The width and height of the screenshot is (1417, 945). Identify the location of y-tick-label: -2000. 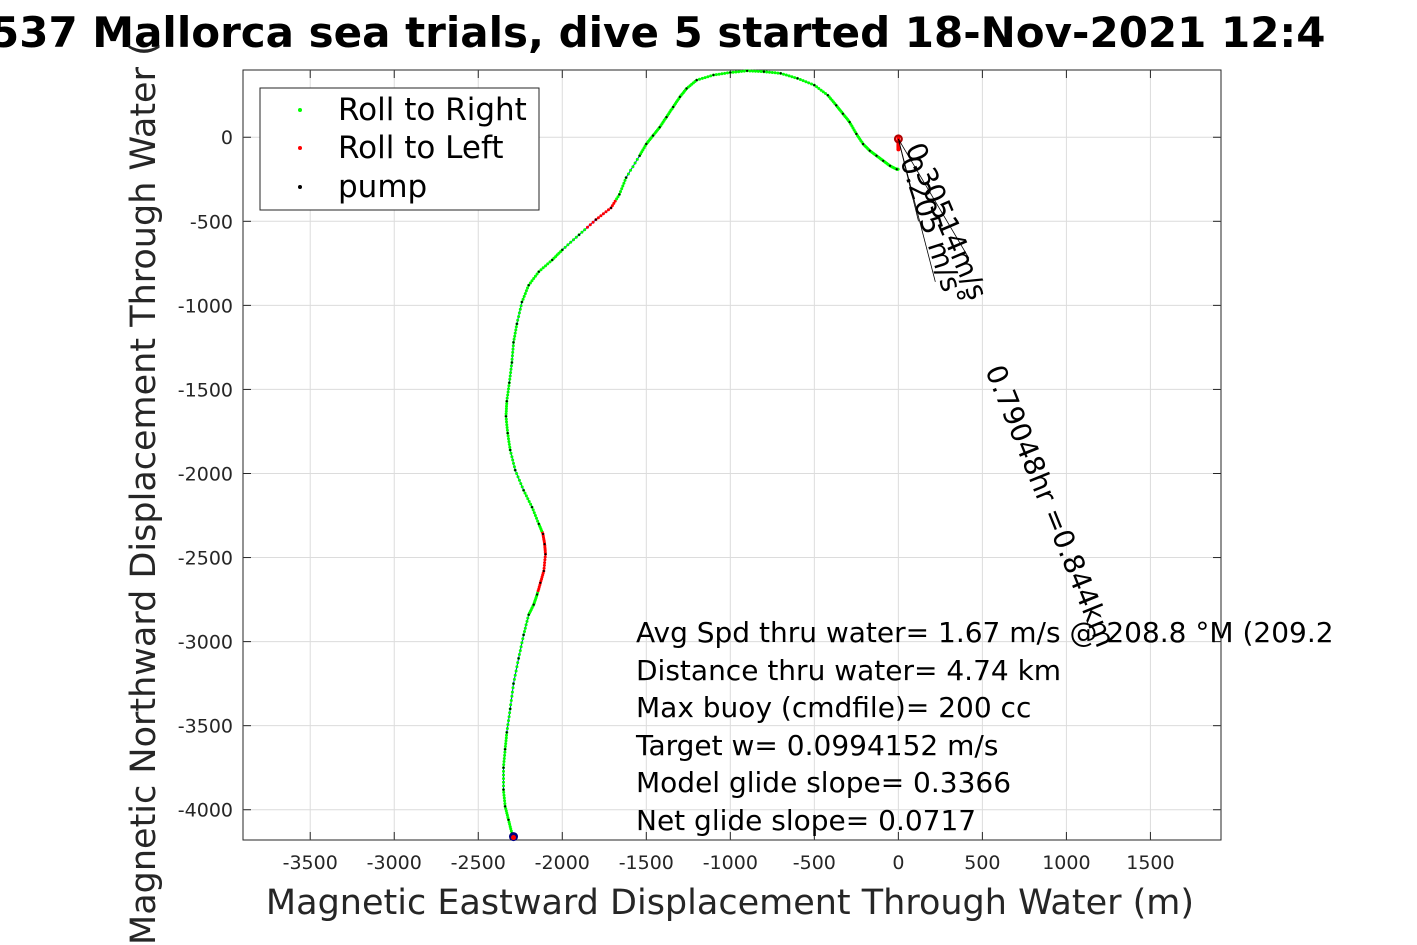
(205, 474).